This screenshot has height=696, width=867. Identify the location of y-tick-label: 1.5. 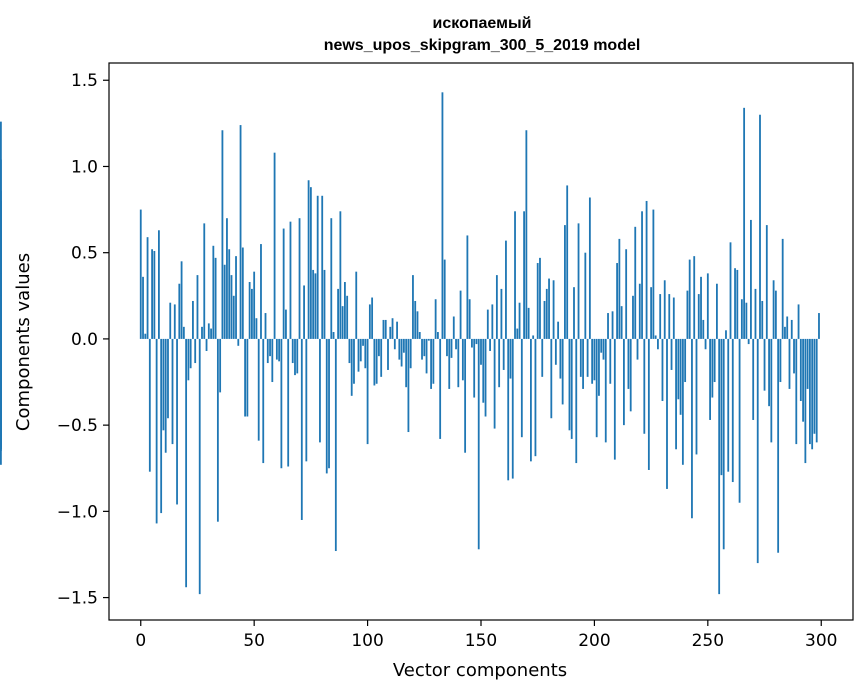
(84, 81).